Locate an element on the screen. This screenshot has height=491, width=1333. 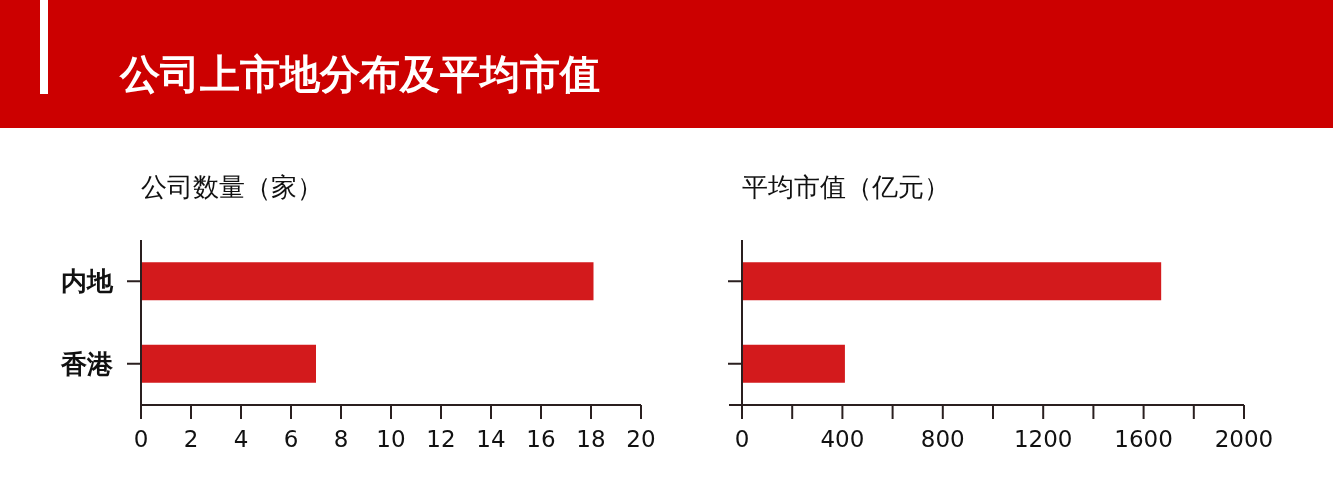
x-tick-label: 10 is located at coordinates (391, 439).